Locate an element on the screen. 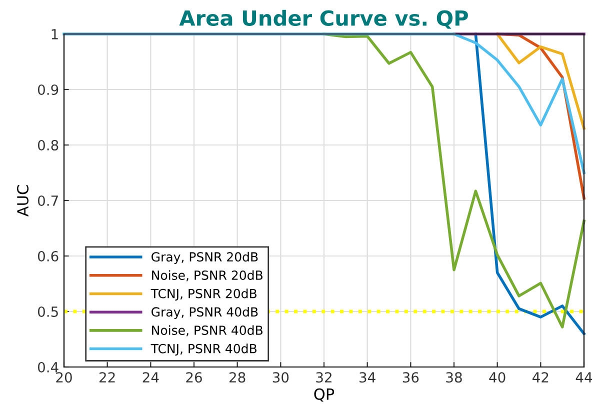 This screenshot has height=409, width=595. y-tick-label: 0.9 is located at coordinates (48, 89).